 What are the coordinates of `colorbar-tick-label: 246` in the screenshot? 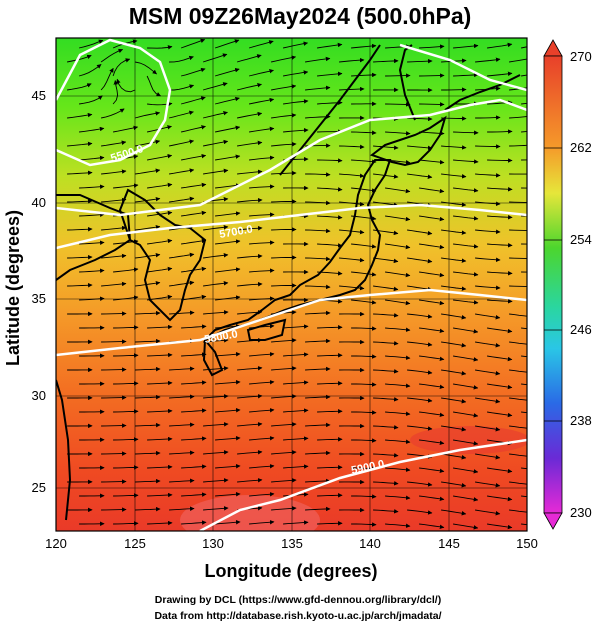 It's located at (581, 329).